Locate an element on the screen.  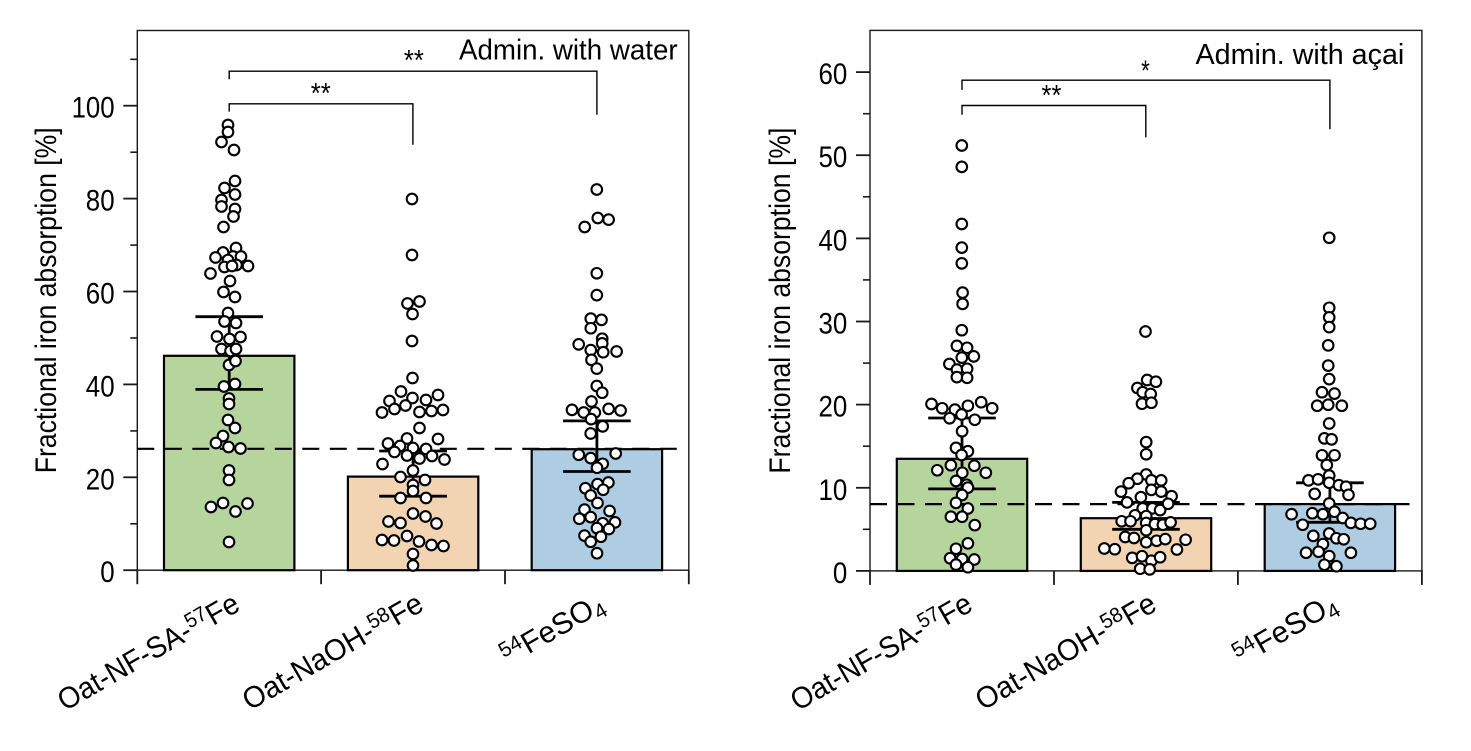
svg-text: 10 is located at coordinates (833, 490).